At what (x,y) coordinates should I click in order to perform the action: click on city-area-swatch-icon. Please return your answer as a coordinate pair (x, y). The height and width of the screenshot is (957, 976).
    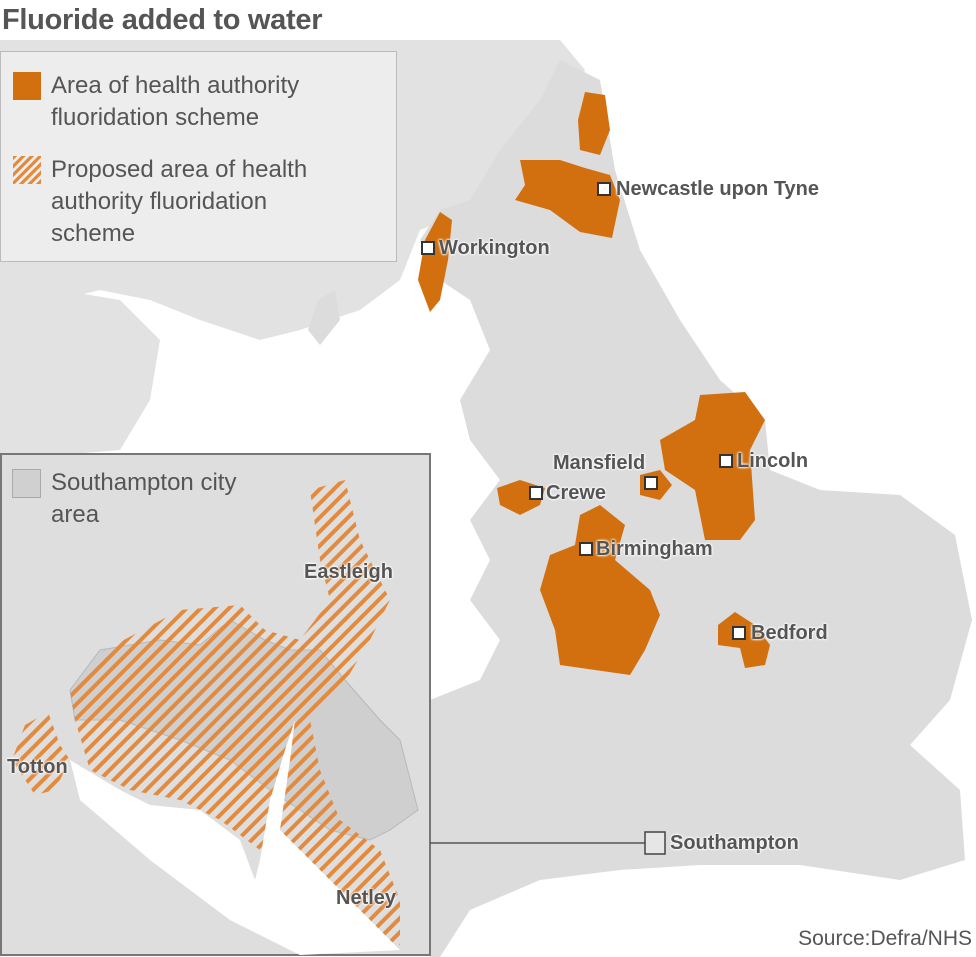
    Looking at the image, I should click on (26, 483).